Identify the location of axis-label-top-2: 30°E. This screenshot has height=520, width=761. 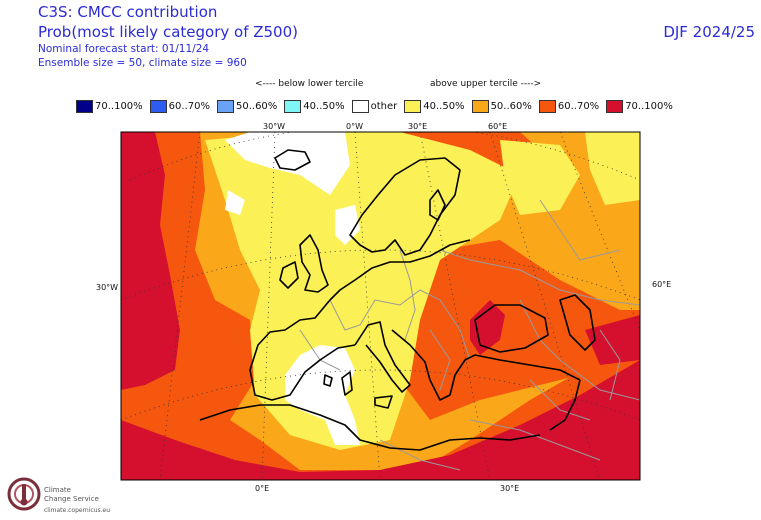
(417, 126).